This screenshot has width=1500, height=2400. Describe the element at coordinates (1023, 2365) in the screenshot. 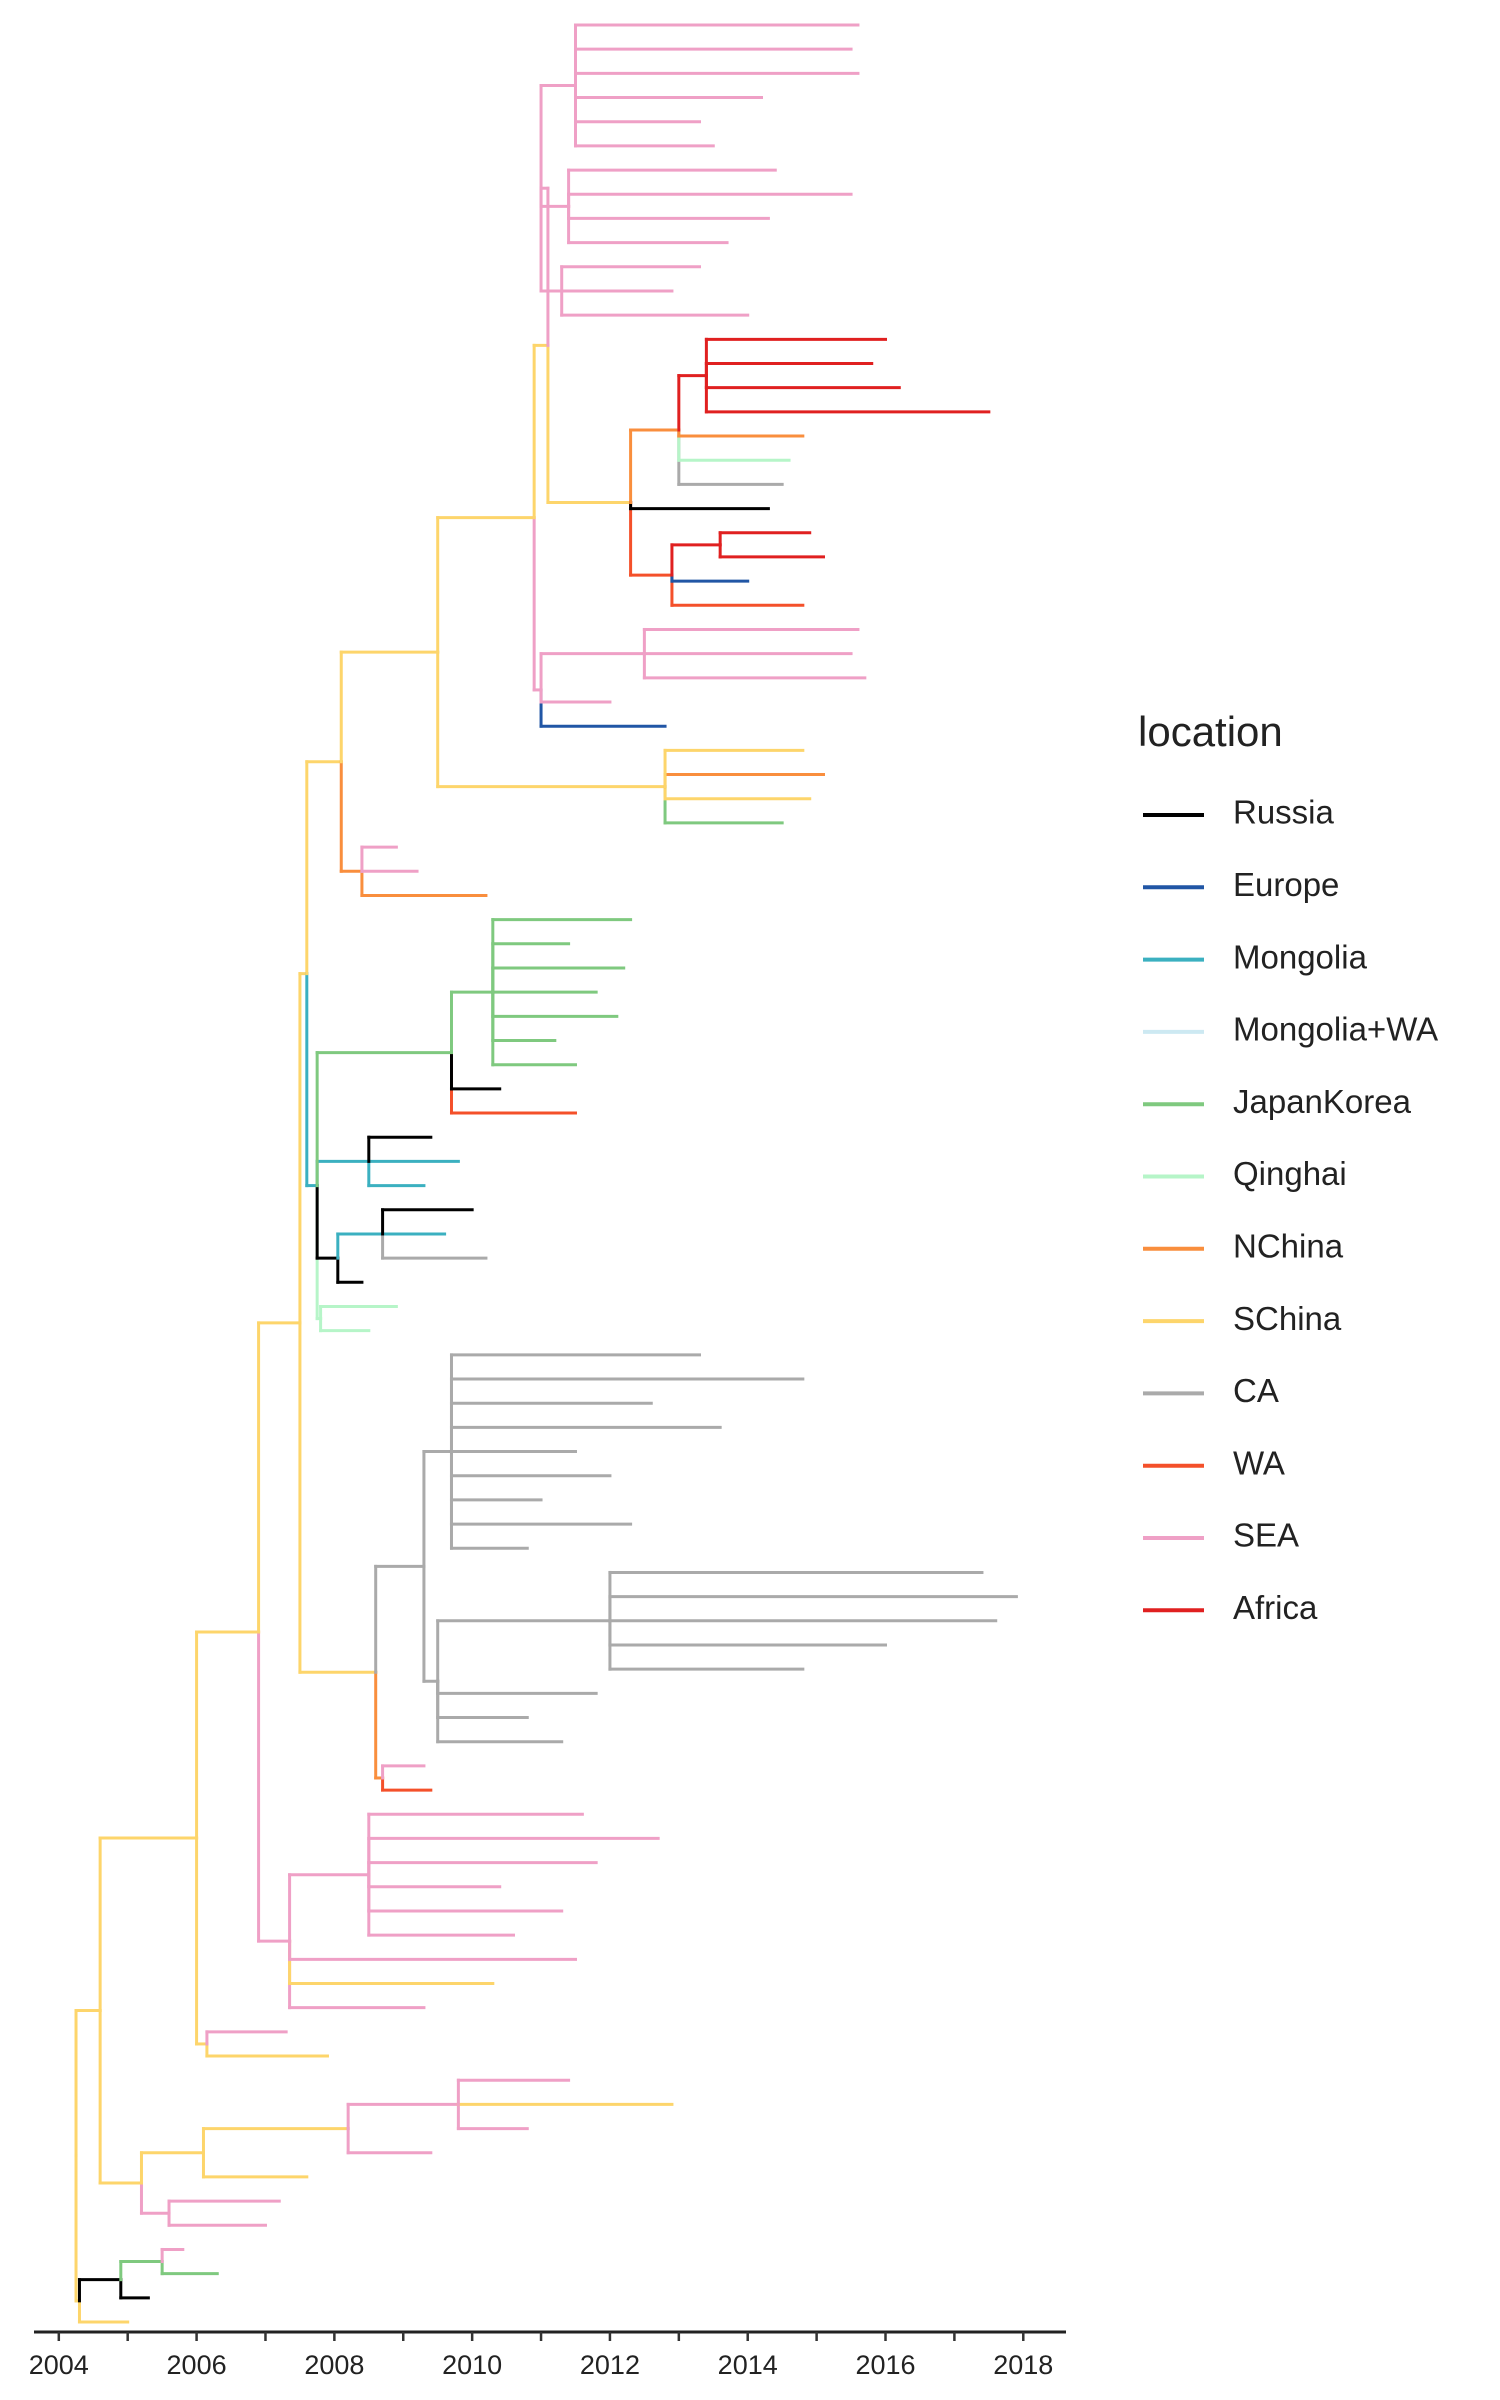

I see `x-tick-label: 2018` at that location.